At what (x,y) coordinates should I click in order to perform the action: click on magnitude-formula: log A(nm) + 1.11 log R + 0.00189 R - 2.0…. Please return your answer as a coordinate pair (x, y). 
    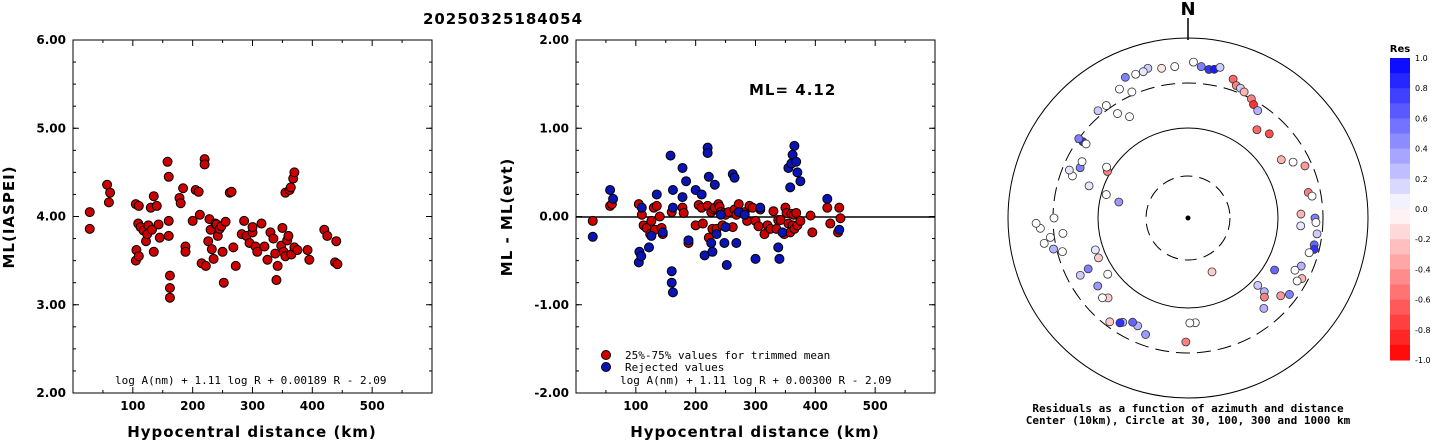
    Looking at the image, I should click on (251, 380).